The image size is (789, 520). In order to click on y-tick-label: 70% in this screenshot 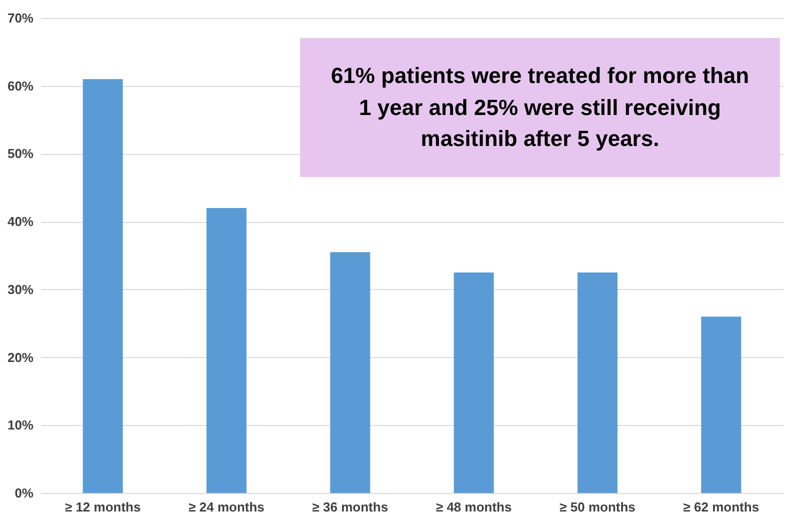, I will do `click(20, 18)`.